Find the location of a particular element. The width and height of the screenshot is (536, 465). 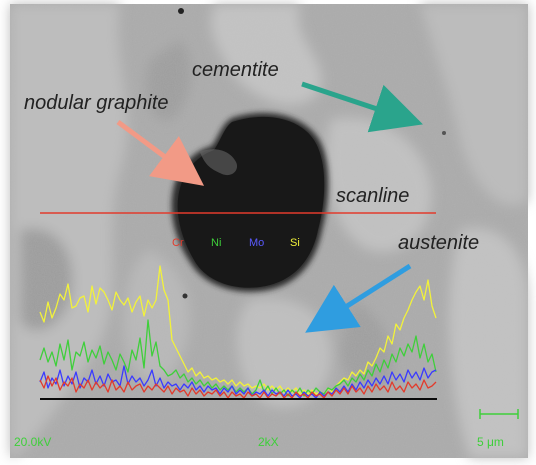

profile-mo is located at coordinates (238, 382).